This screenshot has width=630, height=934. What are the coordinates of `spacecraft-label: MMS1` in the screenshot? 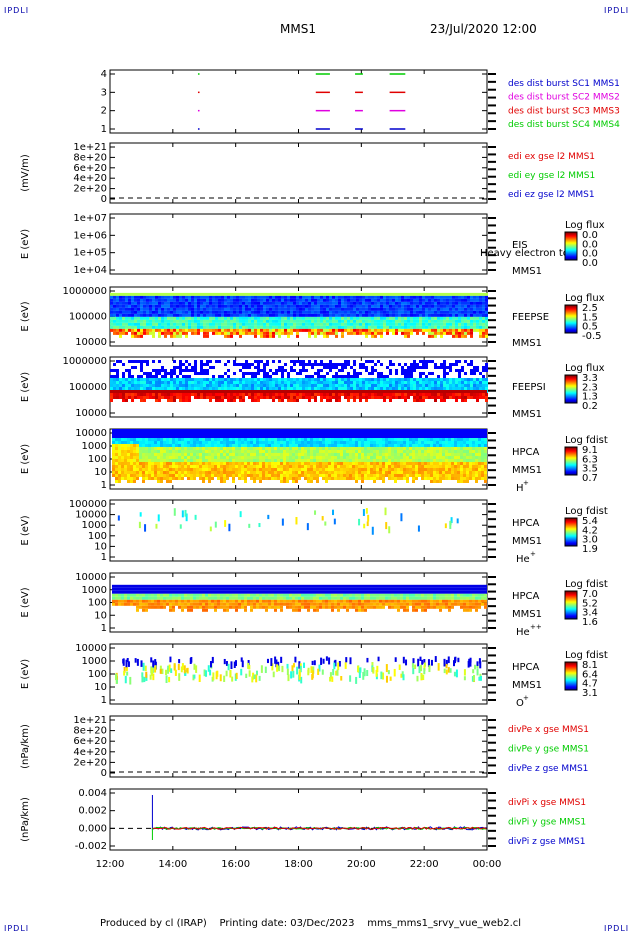 It's located at (527, 271).